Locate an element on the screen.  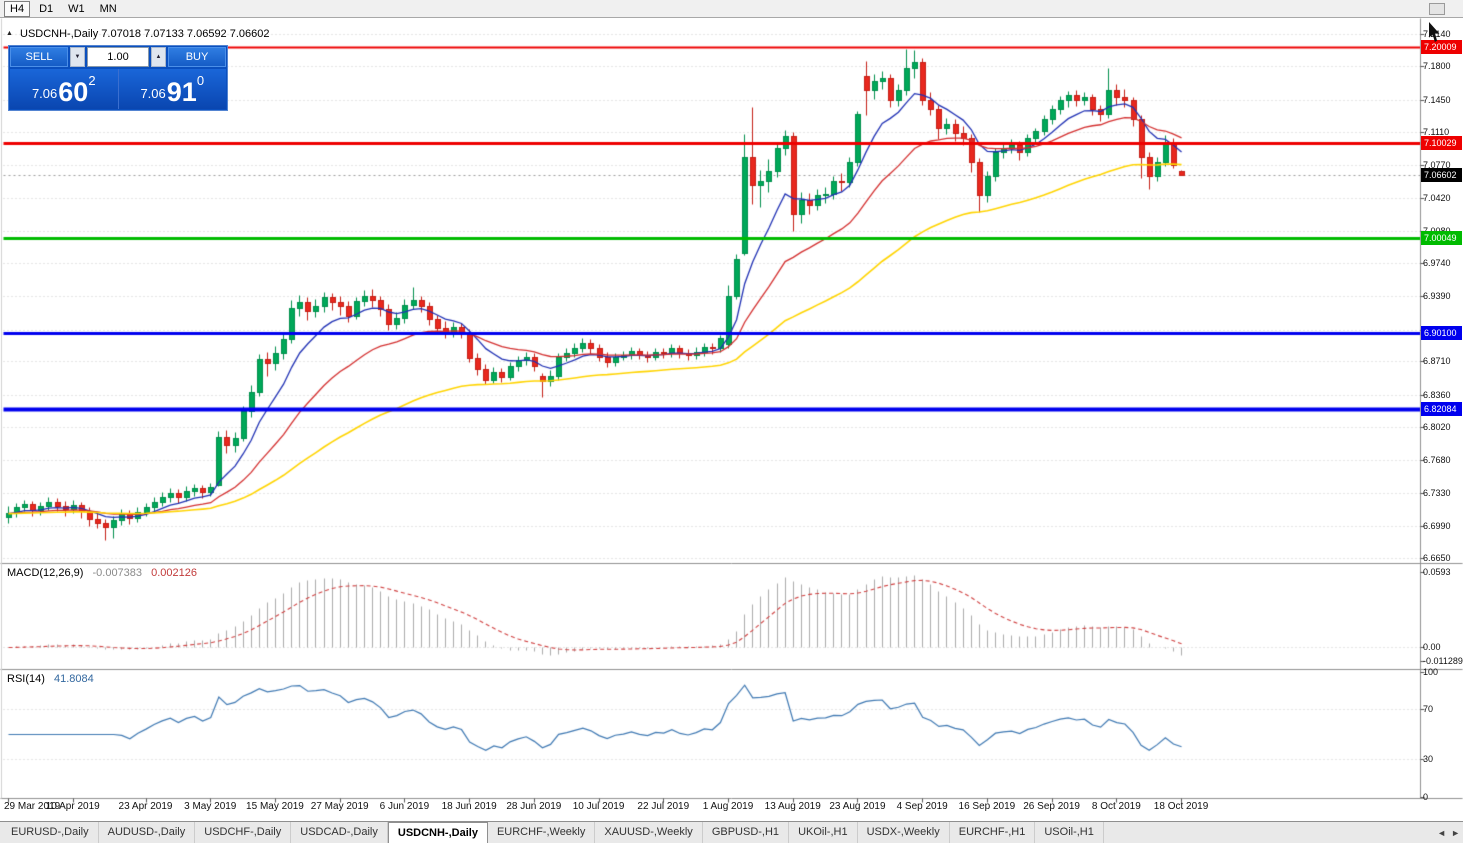
date-axis-label: 23 Aug 2019 is located at coordinates (857, 806).